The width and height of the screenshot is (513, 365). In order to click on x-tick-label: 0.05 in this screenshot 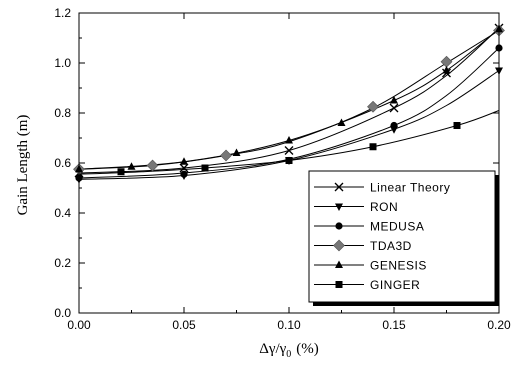, I will do `click(184, 325)`.